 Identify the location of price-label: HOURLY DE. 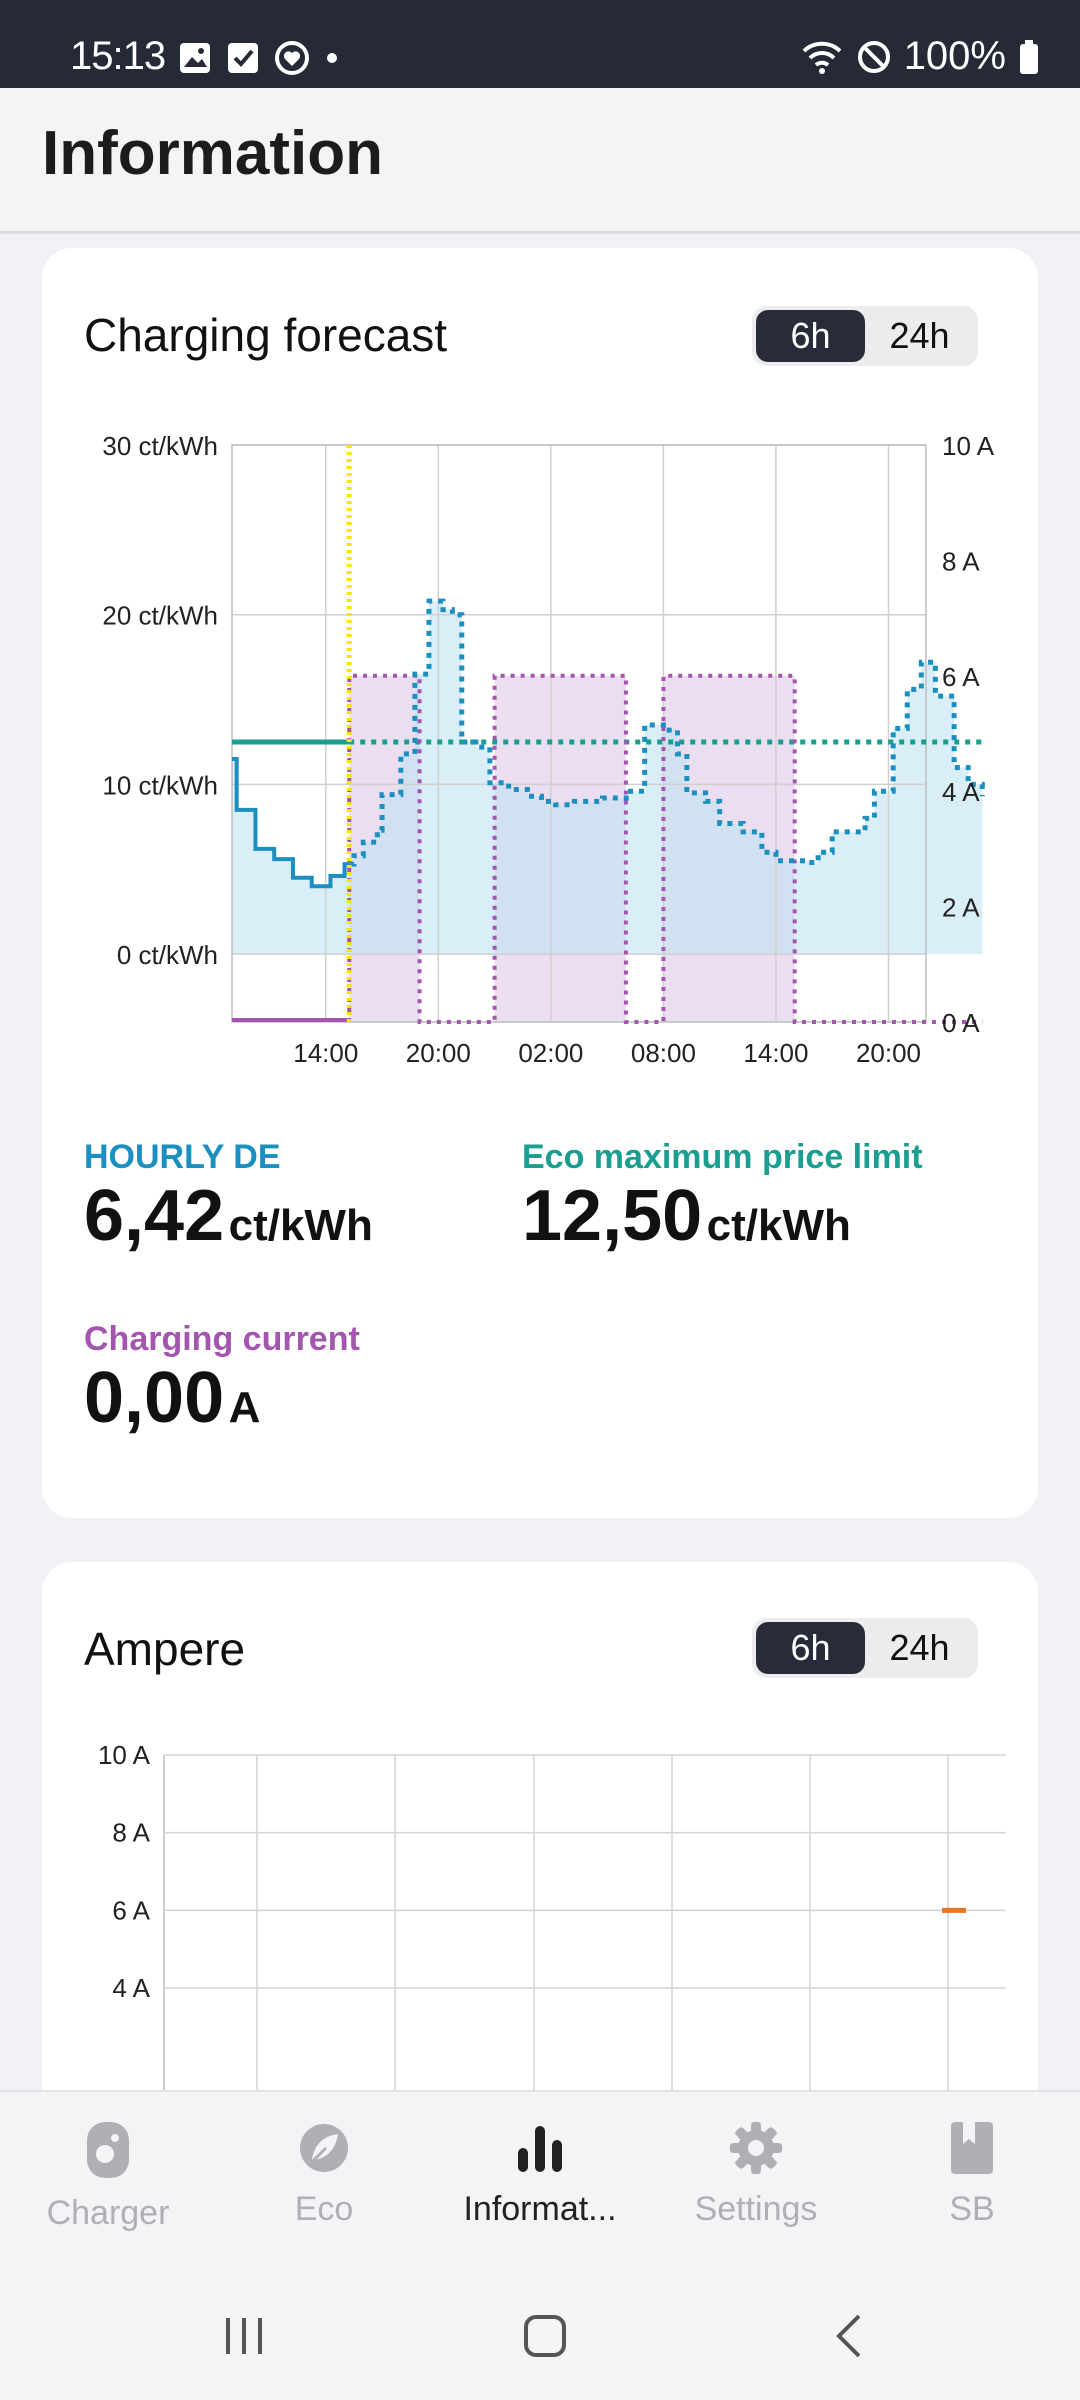
(182, 1157).